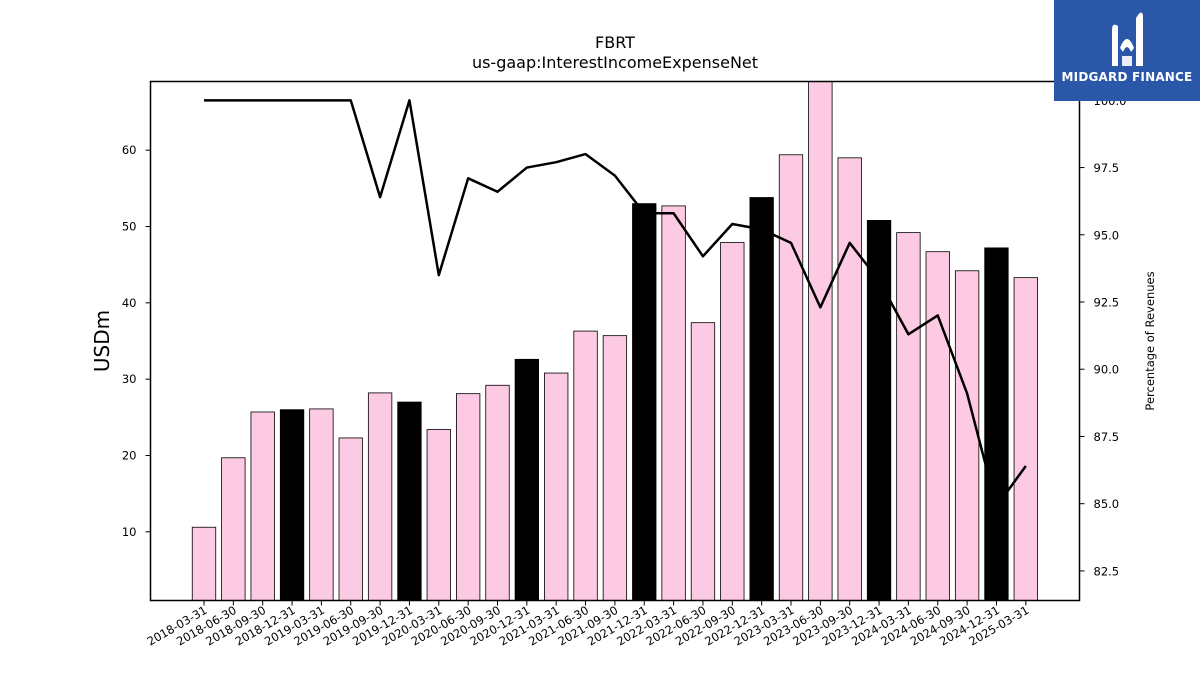  I want to click on brand-name: MIDGARD FINANCE, so click(1127, 77).